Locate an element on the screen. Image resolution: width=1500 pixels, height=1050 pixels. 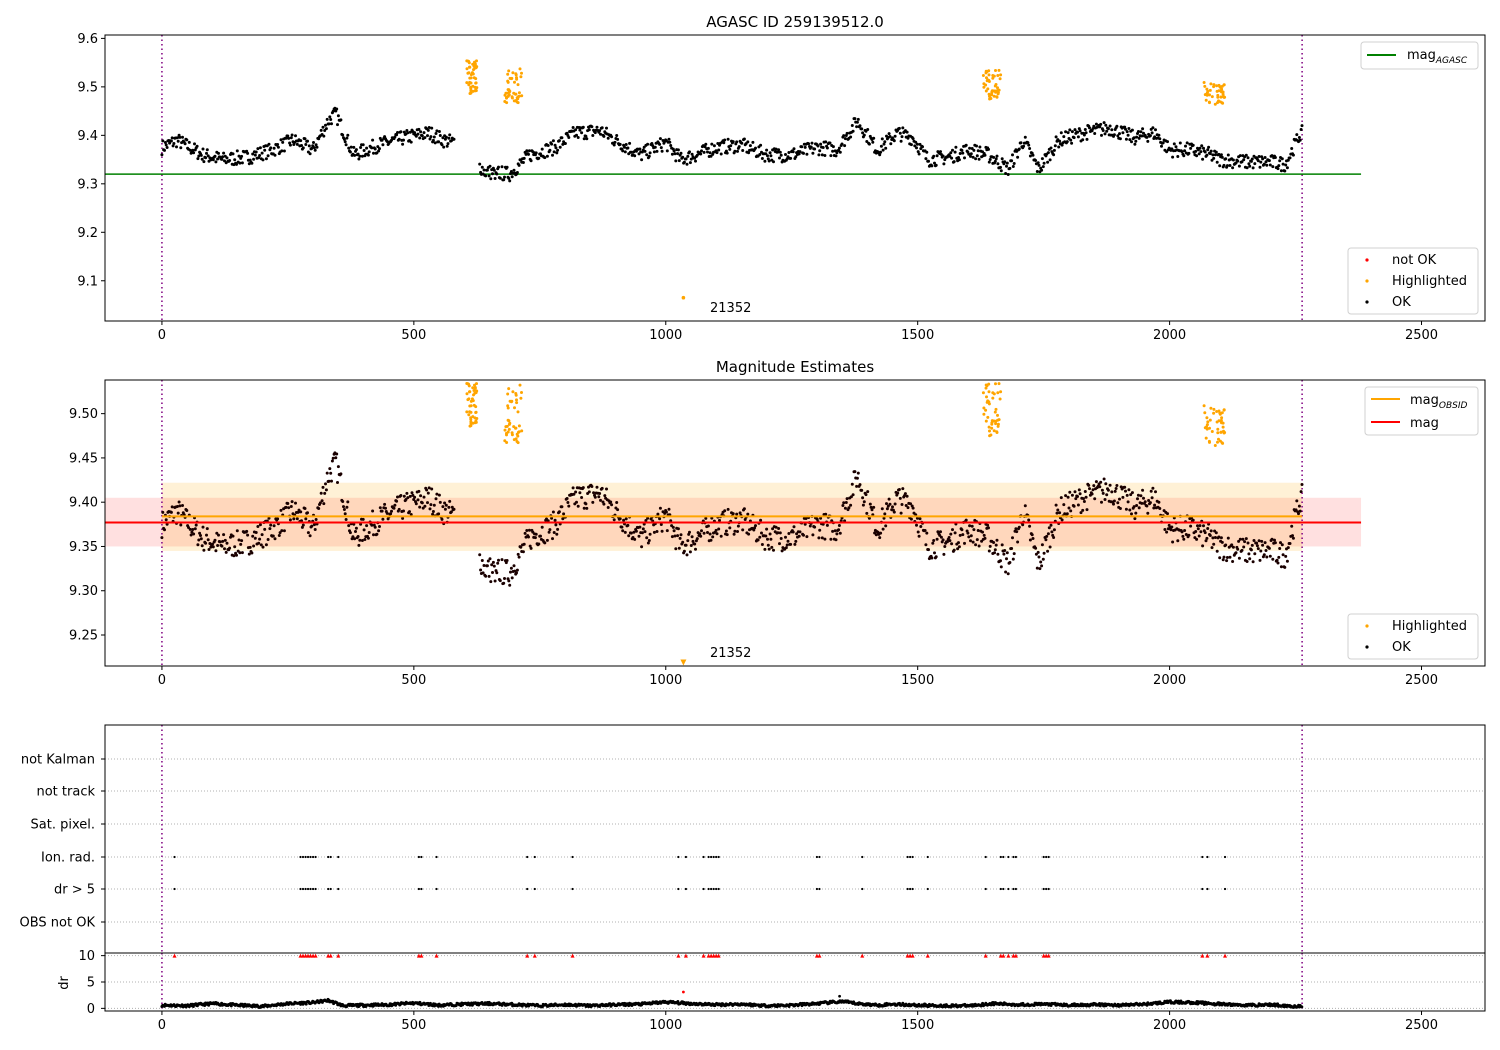
agasc-ytick-label: 9.4 is located at coordinates (87, 136).